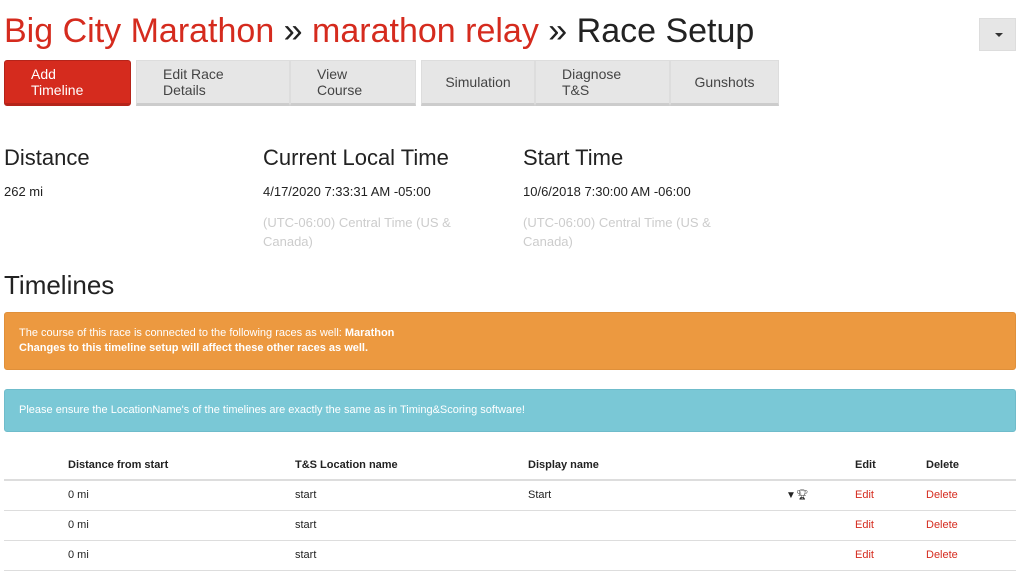 The height and width of the screenshot is (576, 1024). Describe the element at coordinates (573, 157) in the screenshot. I see `start-time-label: Start Time` at that location.